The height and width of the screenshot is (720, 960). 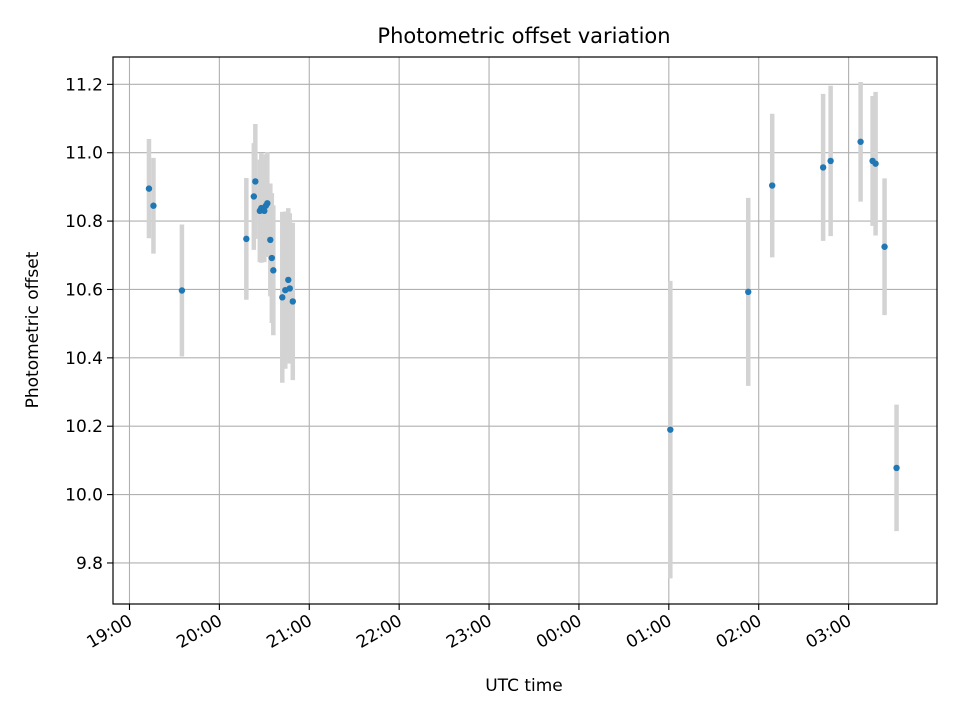 I want to click on x-axis-label: UTC time, so click(x=524, y=686).